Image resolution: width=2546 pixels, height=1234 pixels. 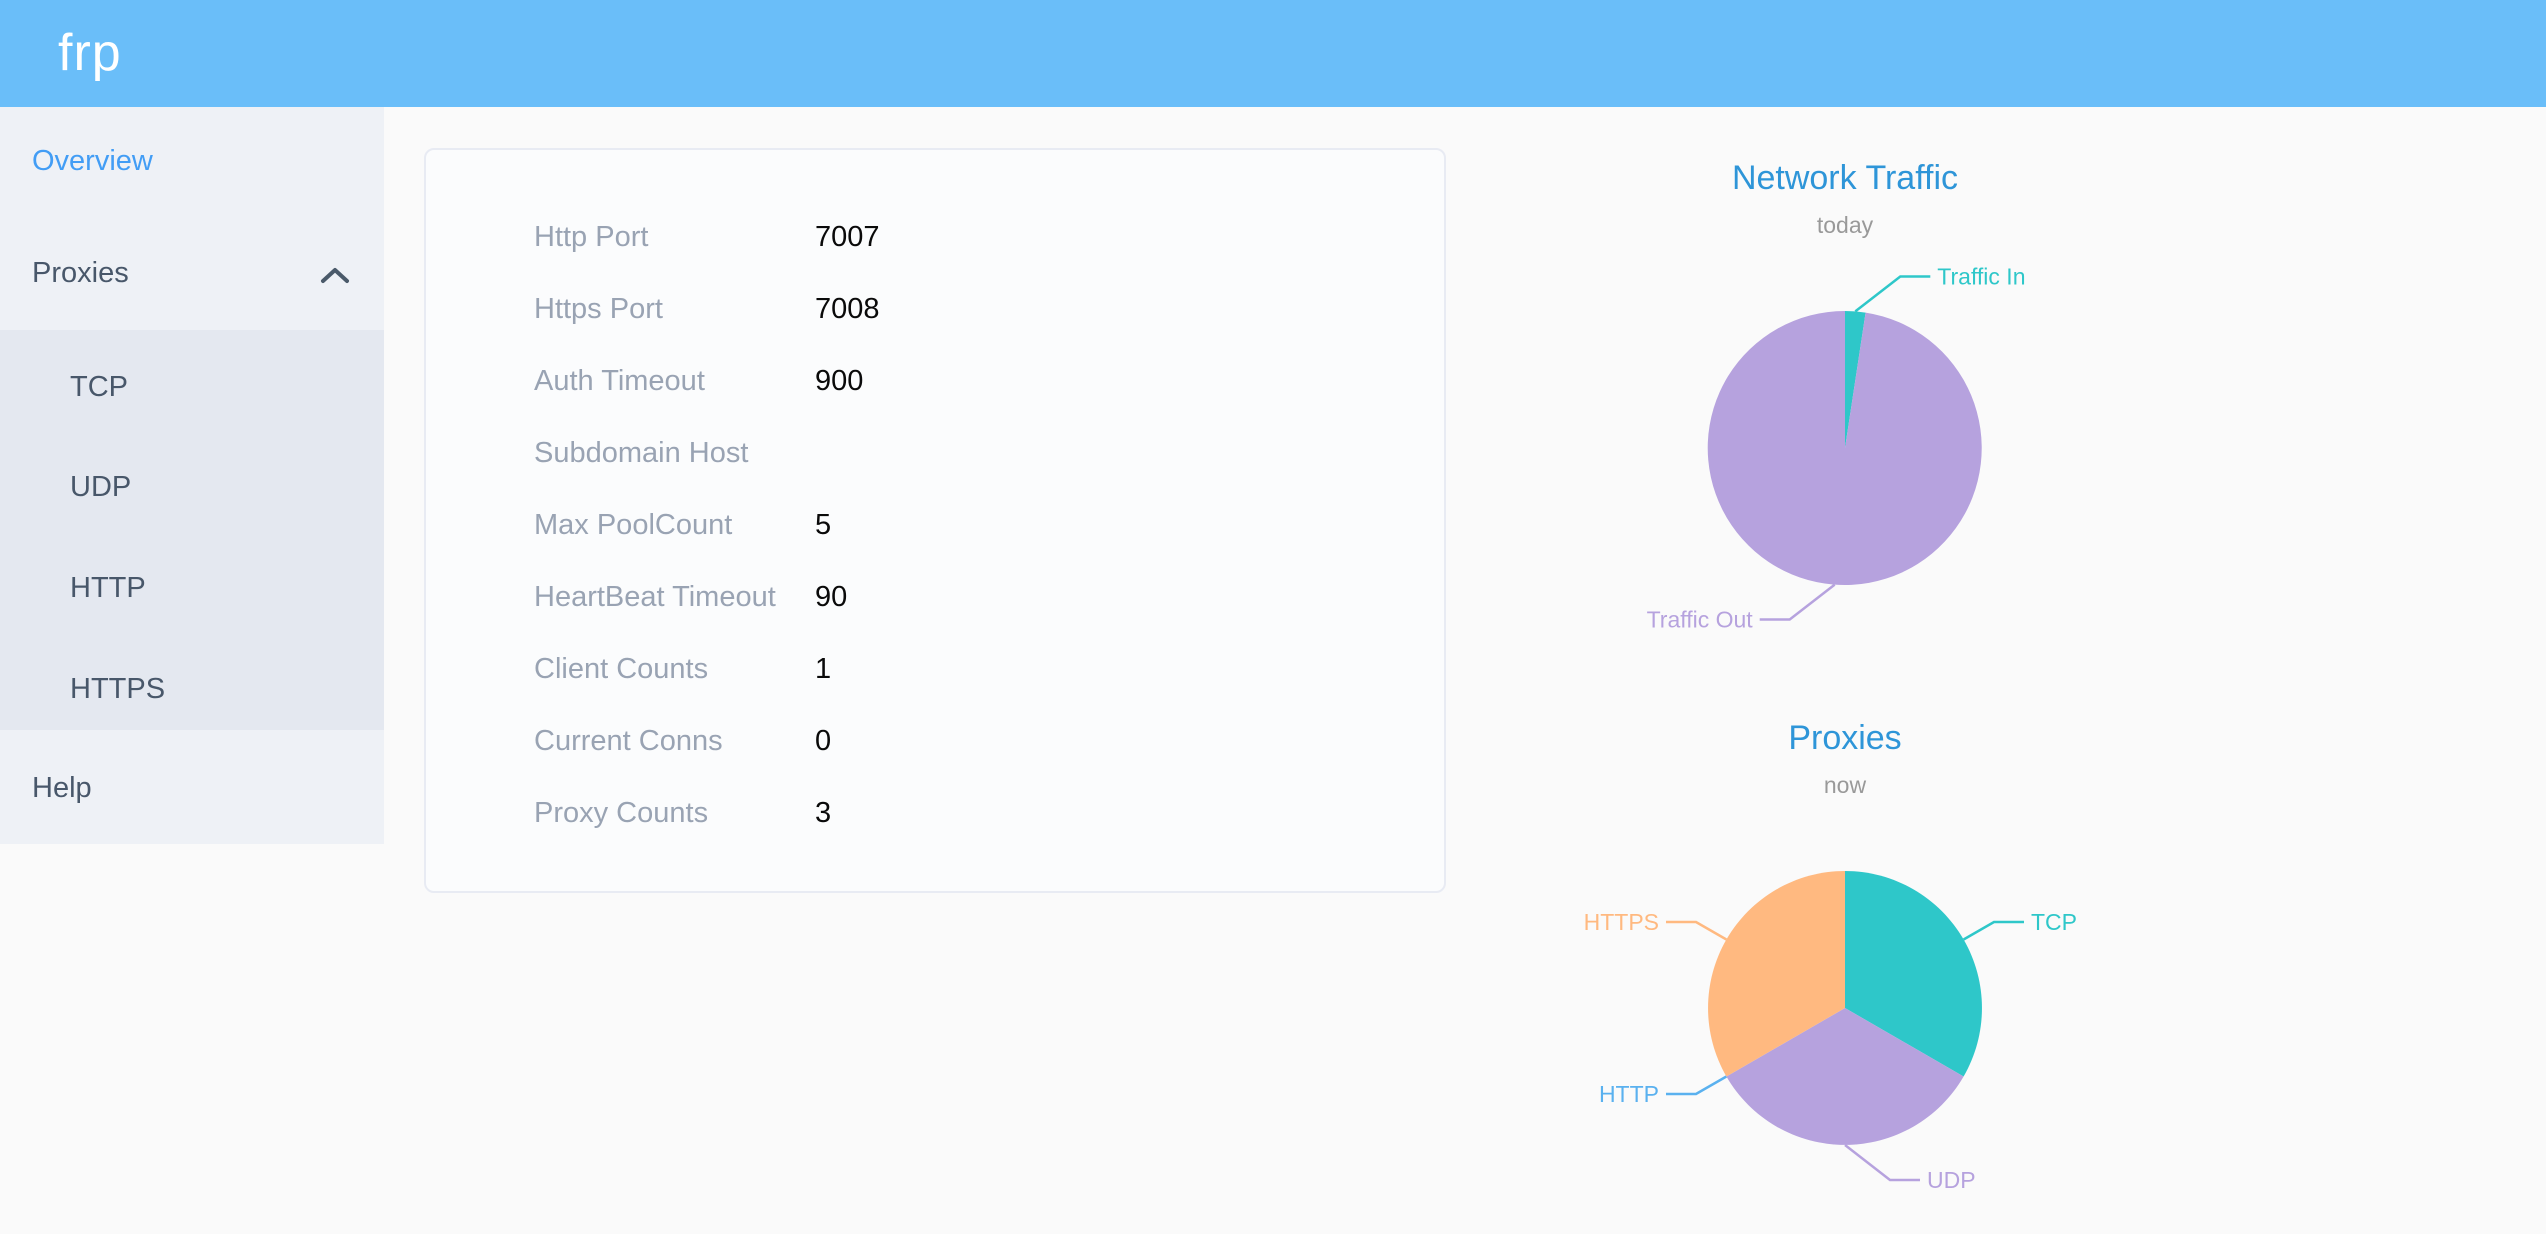 I want to click on proxies-pie-chart: TCP UDP HTTP HTTPS, so click(x=1840, y=1037).